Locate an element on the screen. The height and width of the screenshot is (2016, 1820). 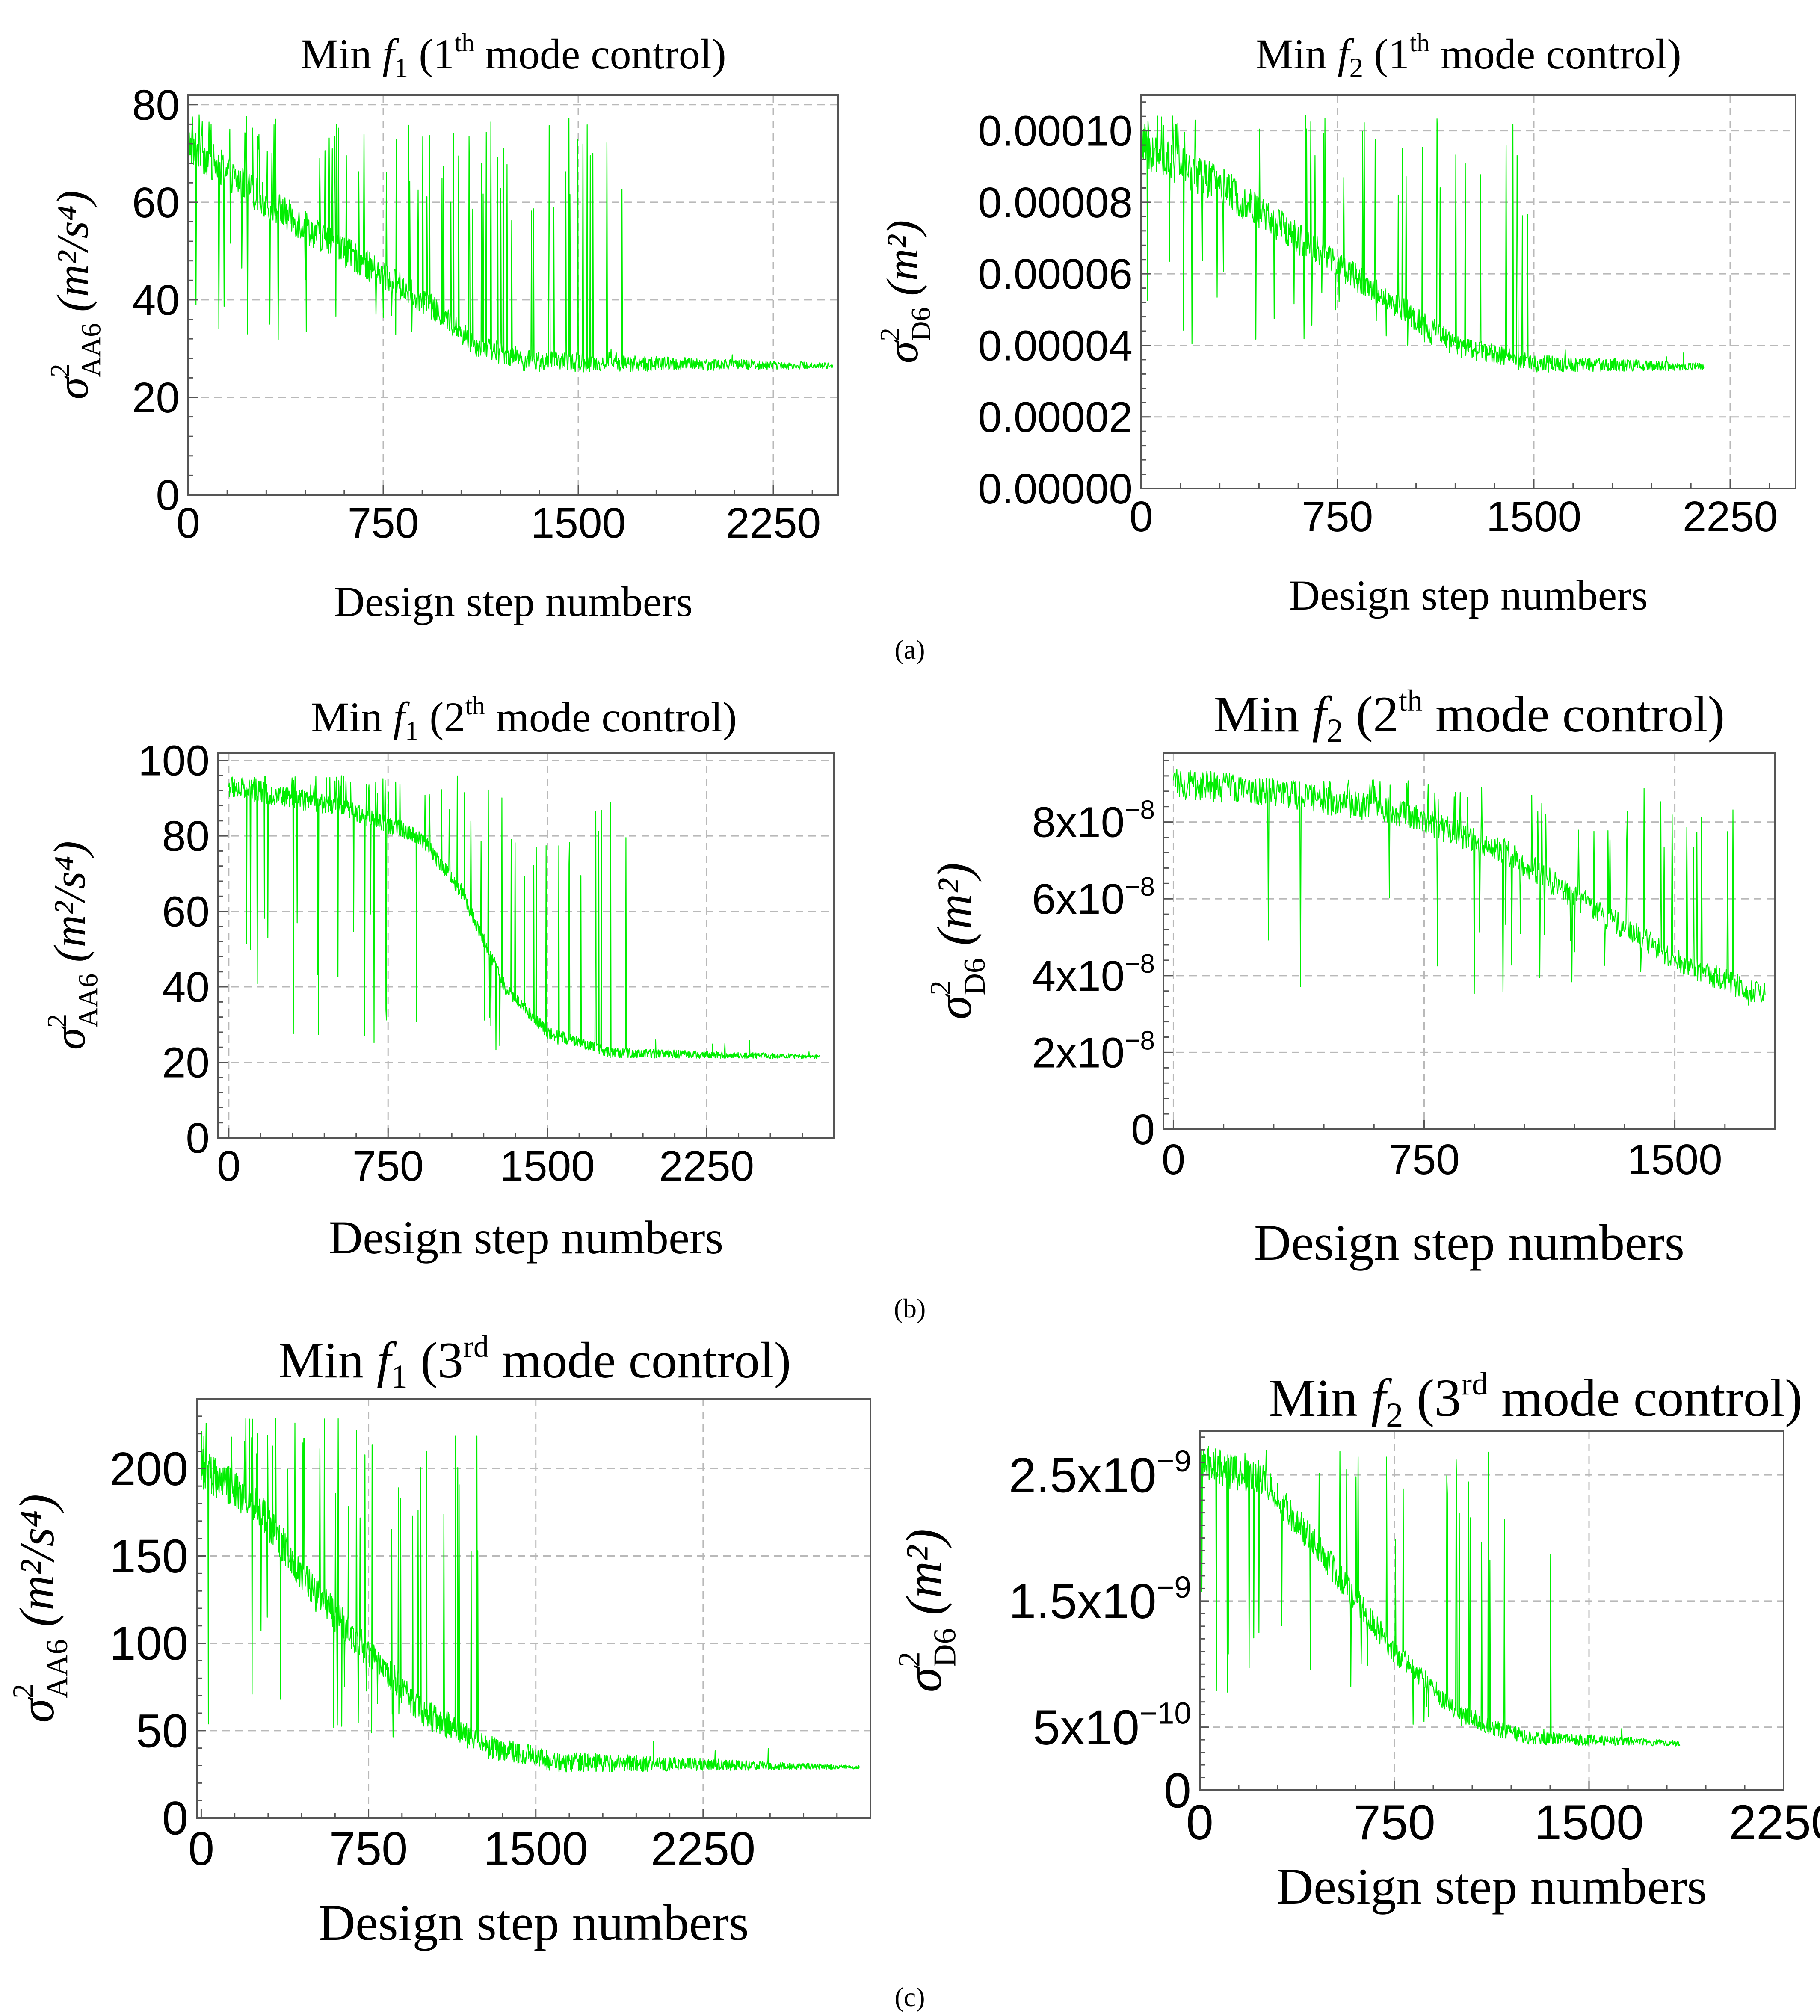
chart-title: Min f1 (1th mode control) is located at coordinates (513, 56).